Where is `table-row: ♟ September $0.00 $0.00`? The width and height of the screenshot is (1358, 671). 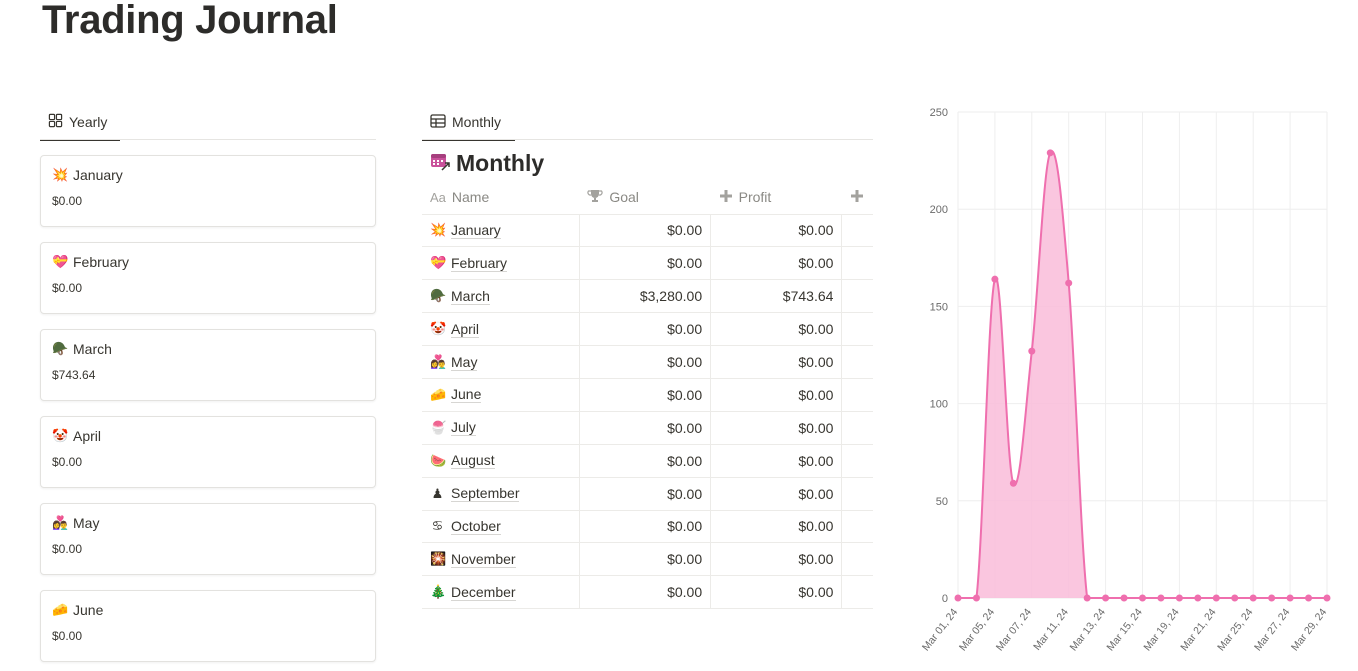
table-row: ♟ September $0.00 $0.00 is located at coordinates (647, 493).